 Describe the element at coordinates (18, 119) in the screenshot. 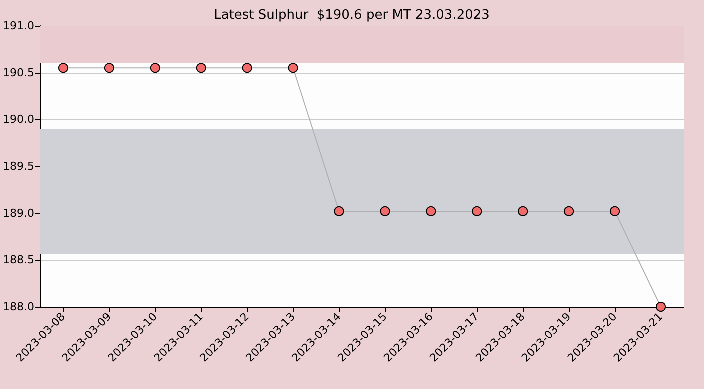

I see `y-tick-label: 190.0` at that location.